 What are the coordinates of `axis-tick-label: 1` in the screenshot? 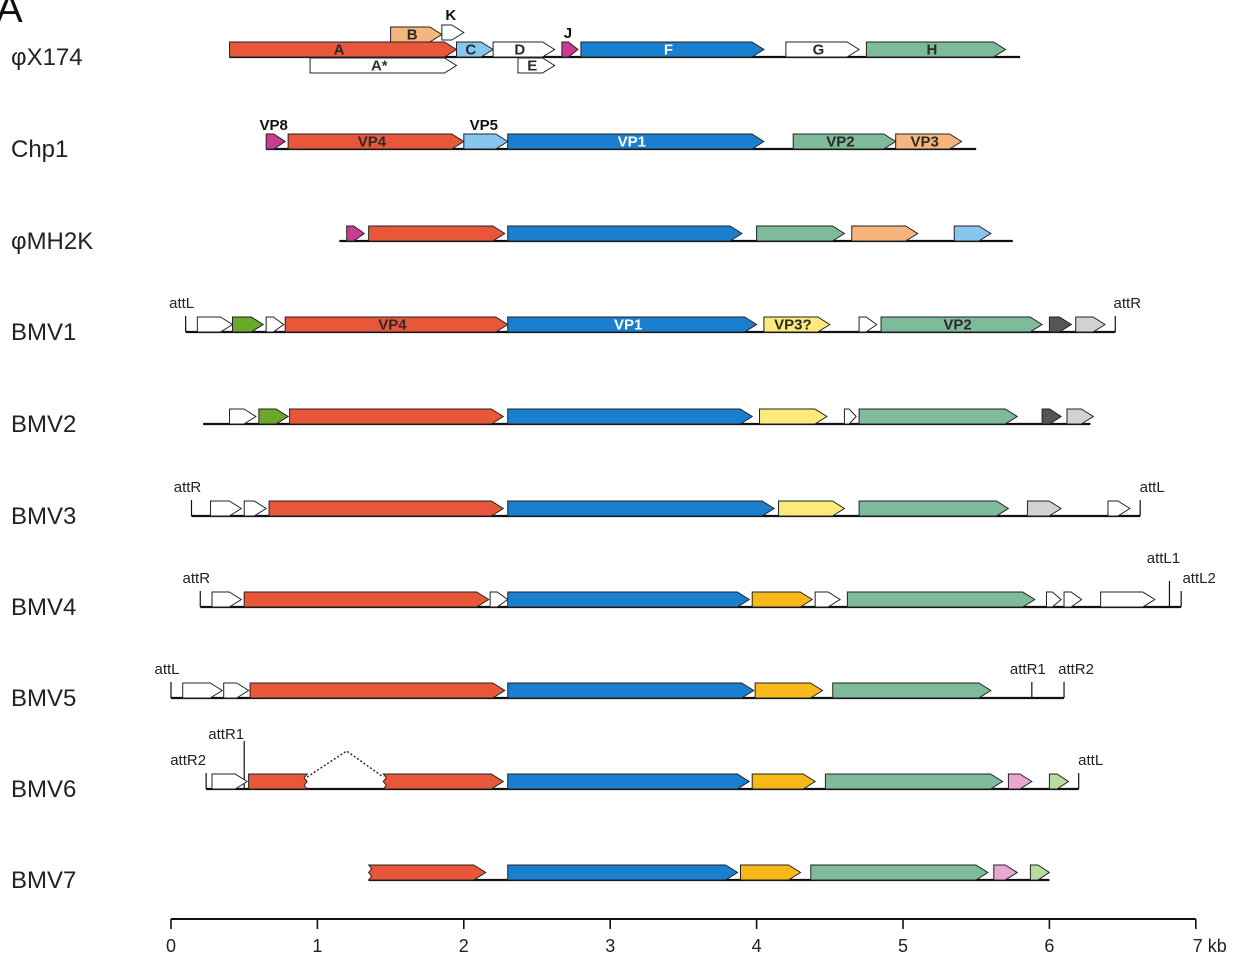 It's located at (317, 946).